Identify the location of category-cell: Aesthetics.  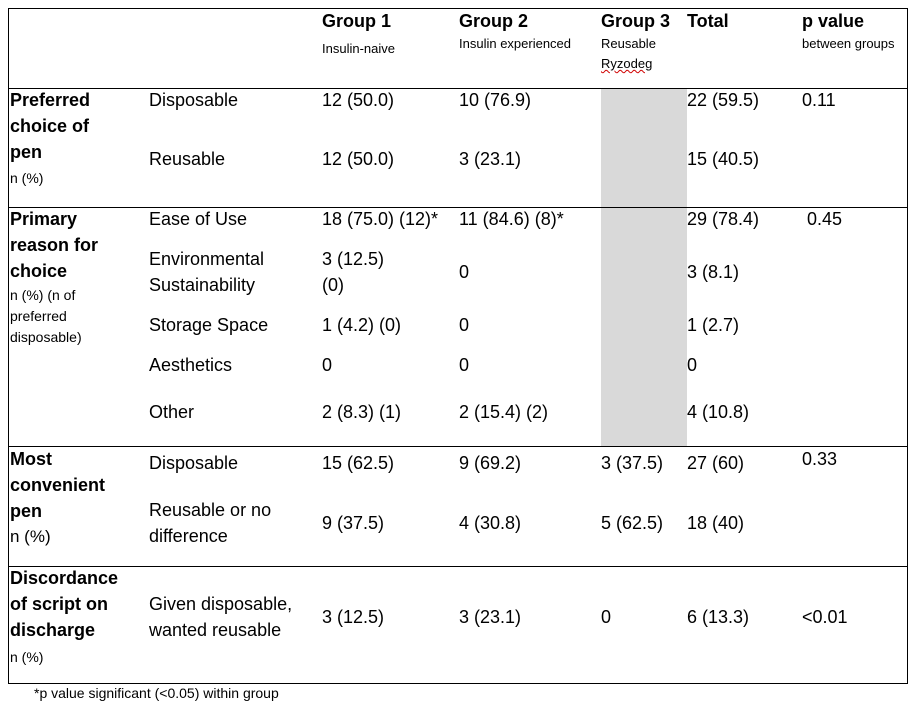
(191, 365).